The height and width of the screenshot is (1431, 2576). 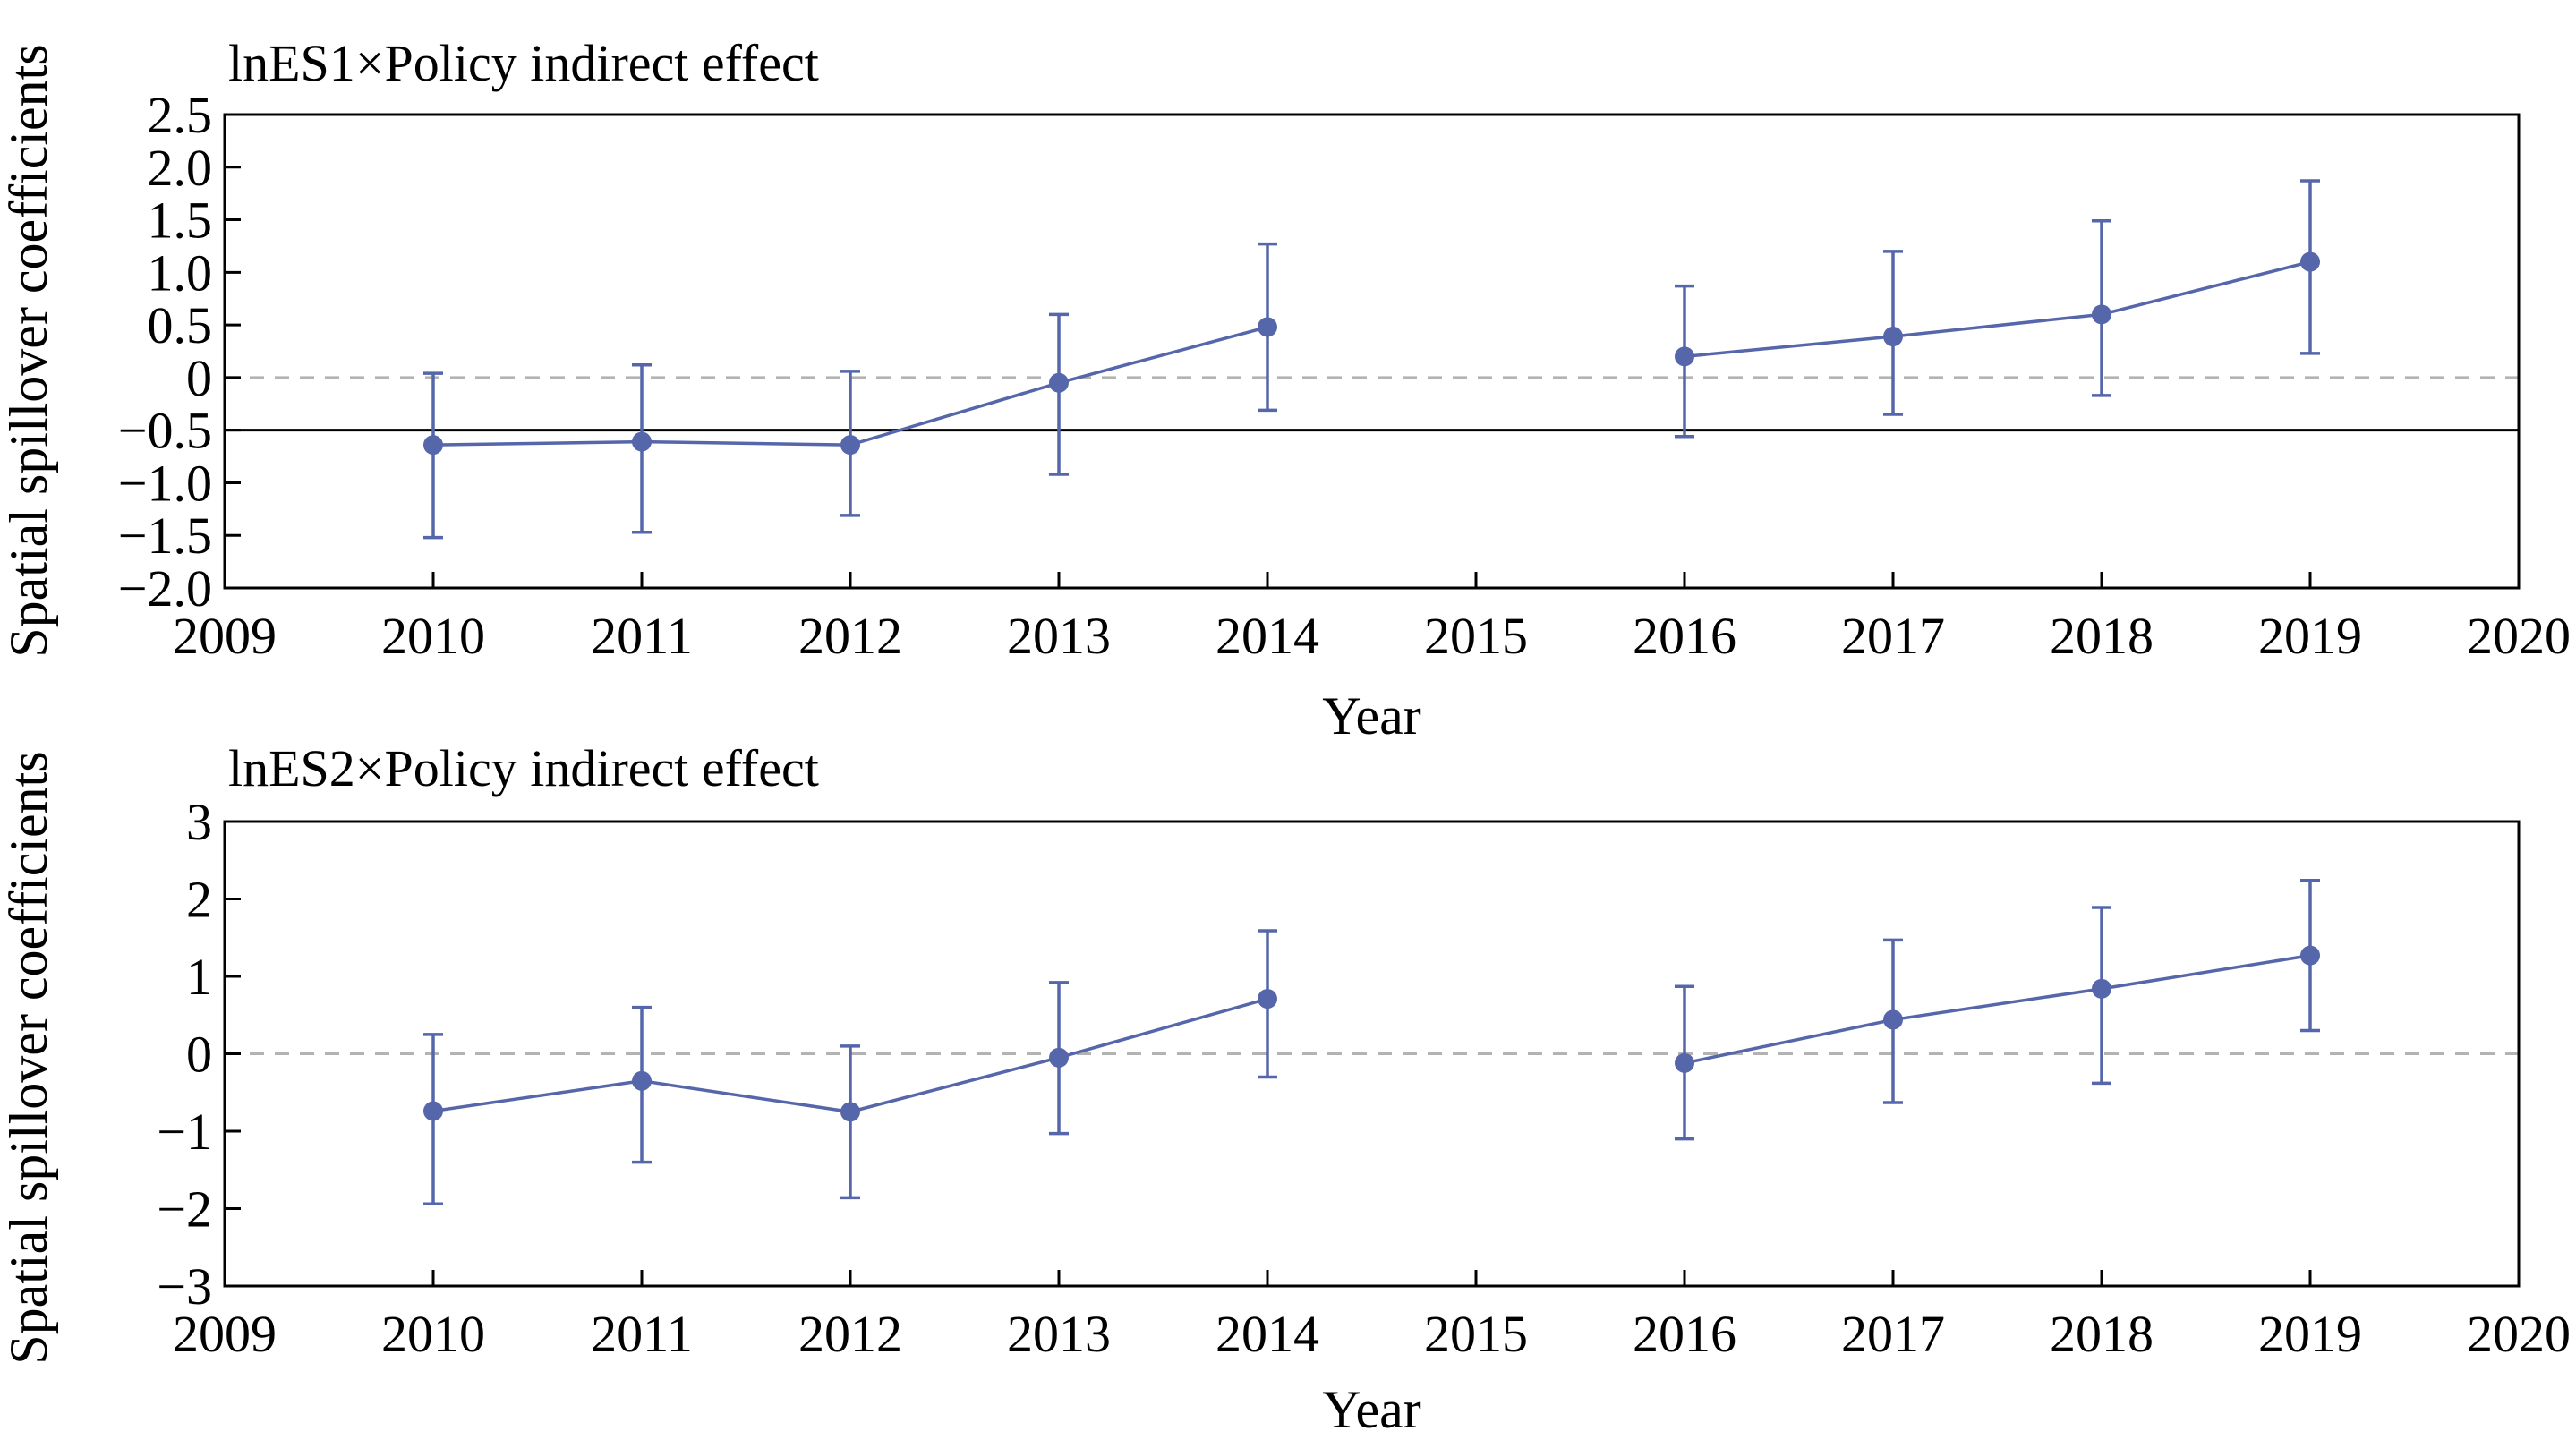 What do you see at coordinates (184, 1210) in the screenshot?
I see `y-tick-label: −2` at bounding box center [184, 1210].